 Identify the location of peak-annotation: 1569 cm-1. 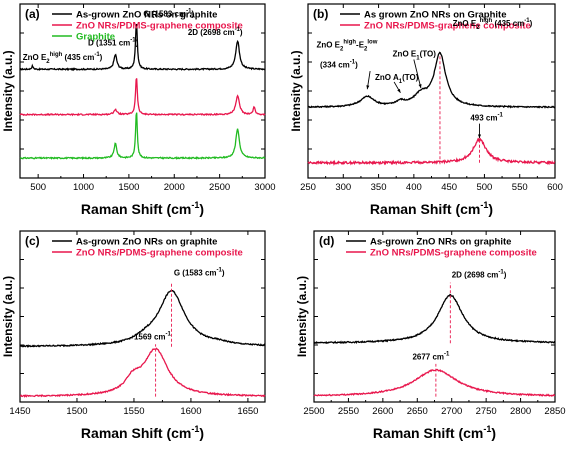
(153, 337).